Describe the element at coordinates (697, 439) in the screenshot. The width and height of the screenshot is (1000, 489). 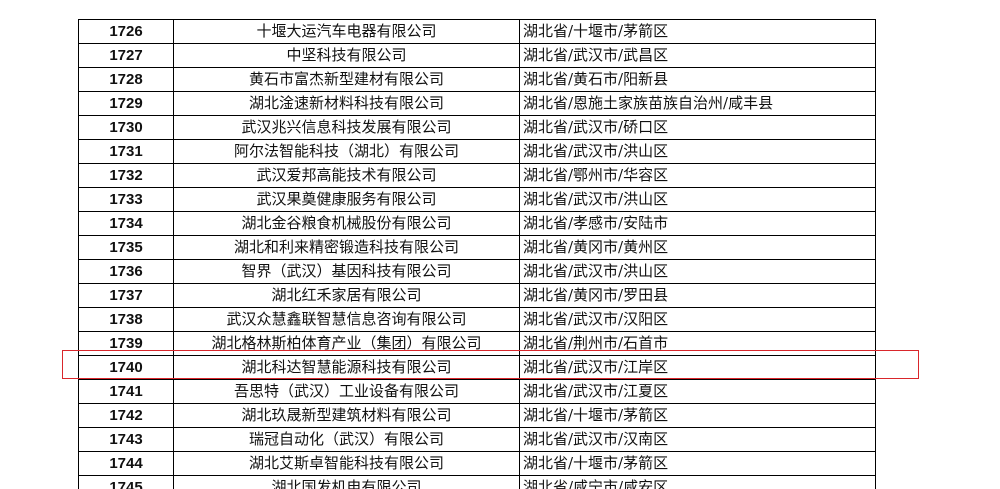
I see `region: 湖北省/武汉市/汉南区` at that location.